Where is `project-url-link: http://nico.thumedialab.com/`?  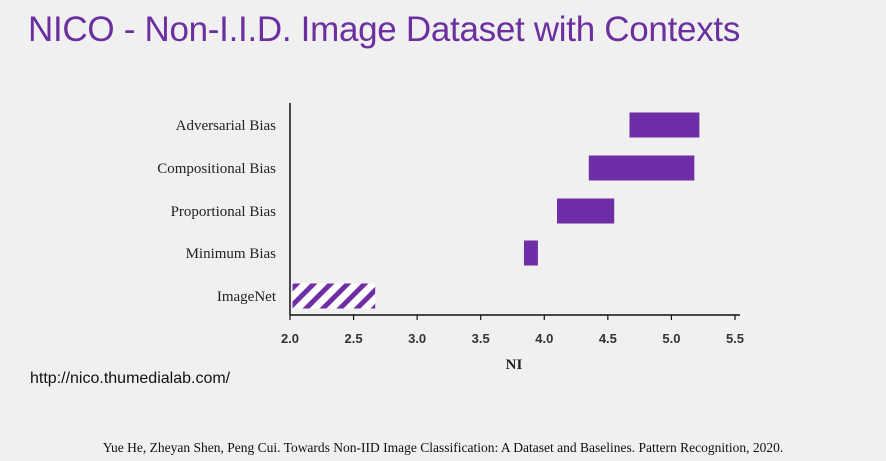
project-url-link: http://nico.thumedialab.com/ is located at coordinates (130, 378).